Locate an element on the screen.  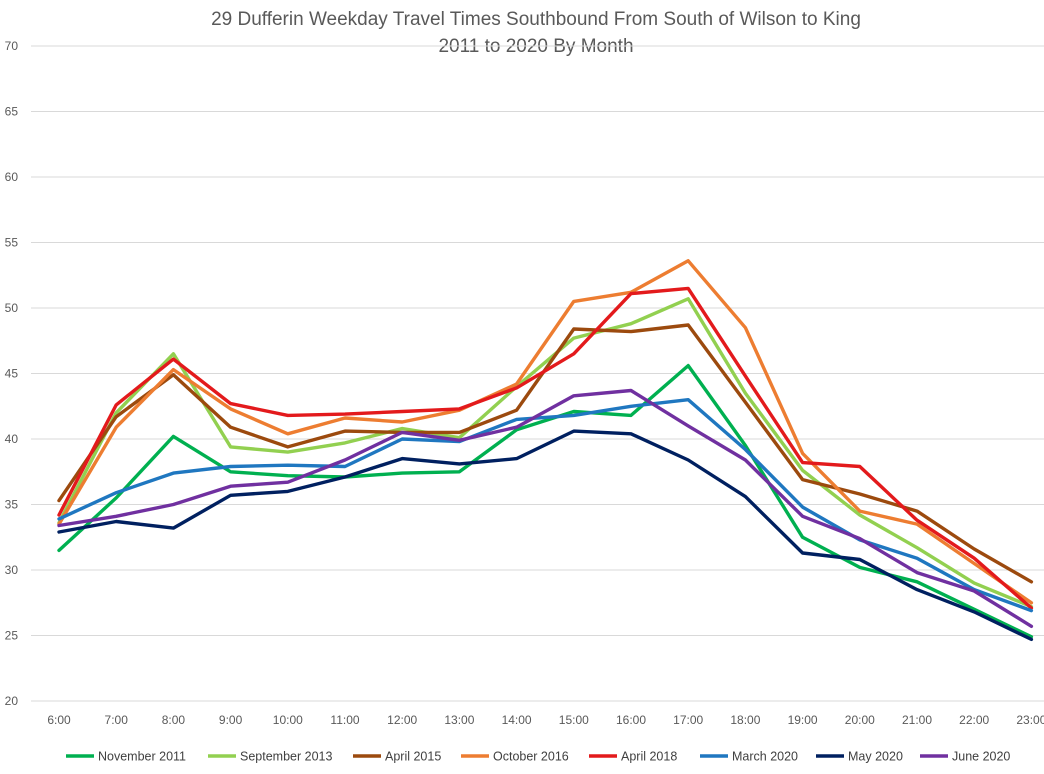
x-tick-label: 13:00 is located at coordinates (459, 720).